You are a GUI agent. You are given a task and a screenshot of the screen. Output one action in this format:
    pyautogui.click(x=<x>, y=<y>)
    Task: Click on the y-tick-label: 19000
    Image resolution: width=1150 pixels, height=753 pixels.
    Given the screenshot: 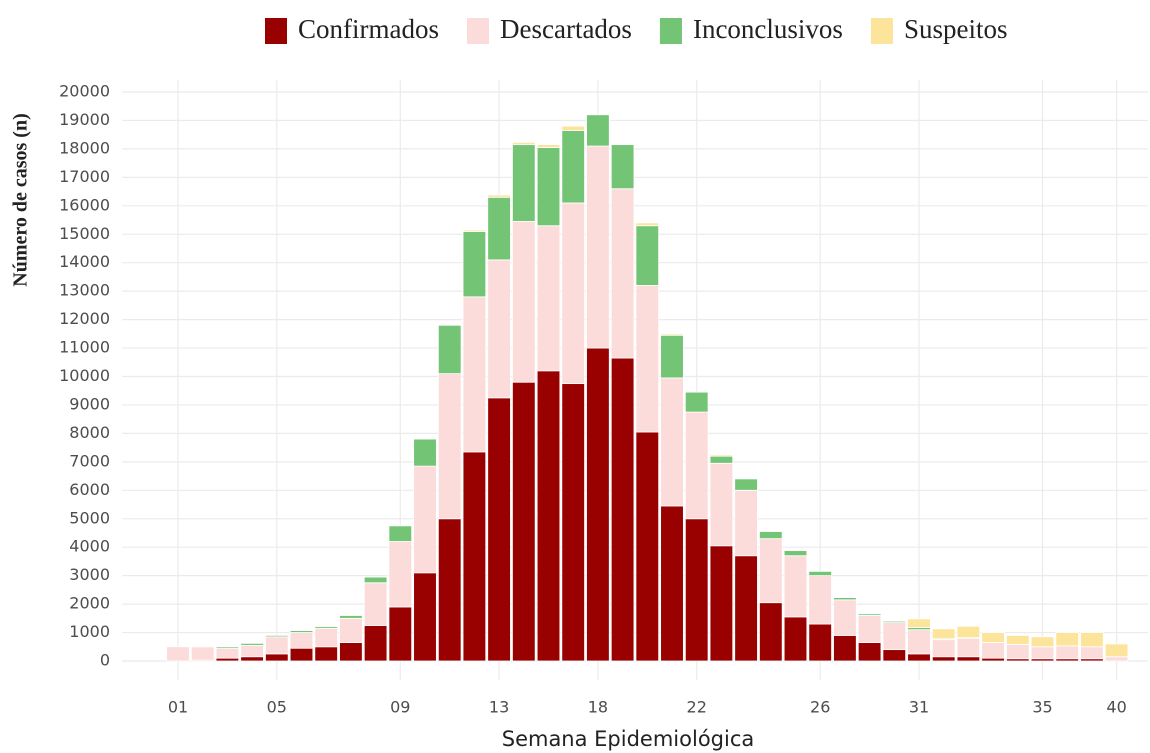 What is the action you would take?
    pyautogui.click(x=84, y=119)
    